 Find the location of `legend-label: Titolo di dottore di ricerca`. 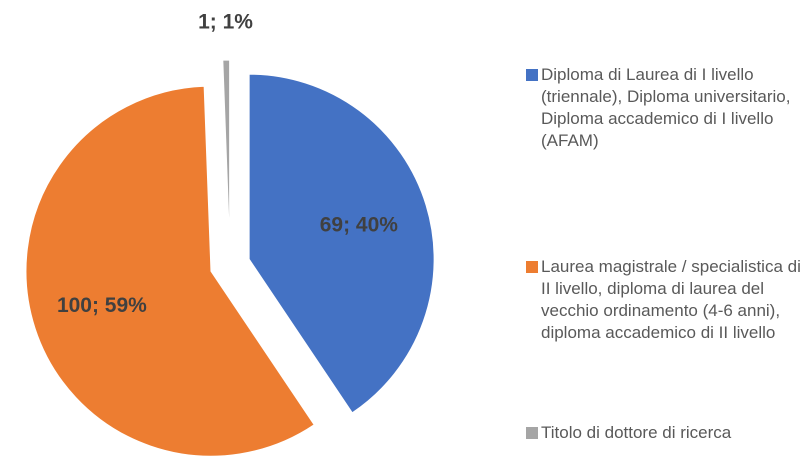

legend-label: Titolo di dottore di ricerca is located at coordinates (636, 432).